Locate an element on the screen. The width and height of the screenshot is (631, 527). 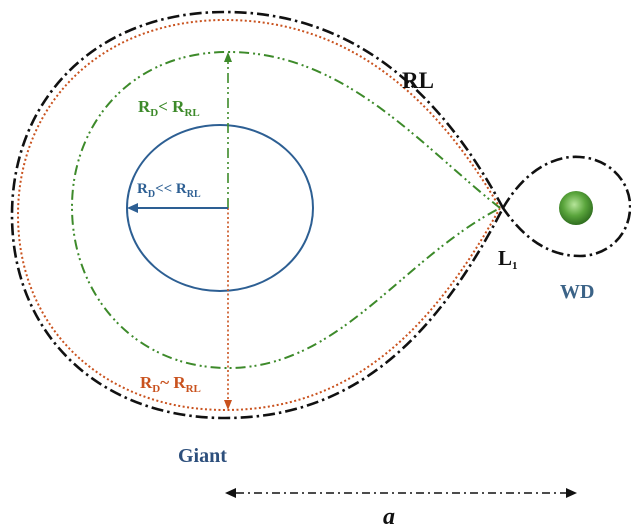
green-radius-arrowhead is located at coordinates (228, 57).